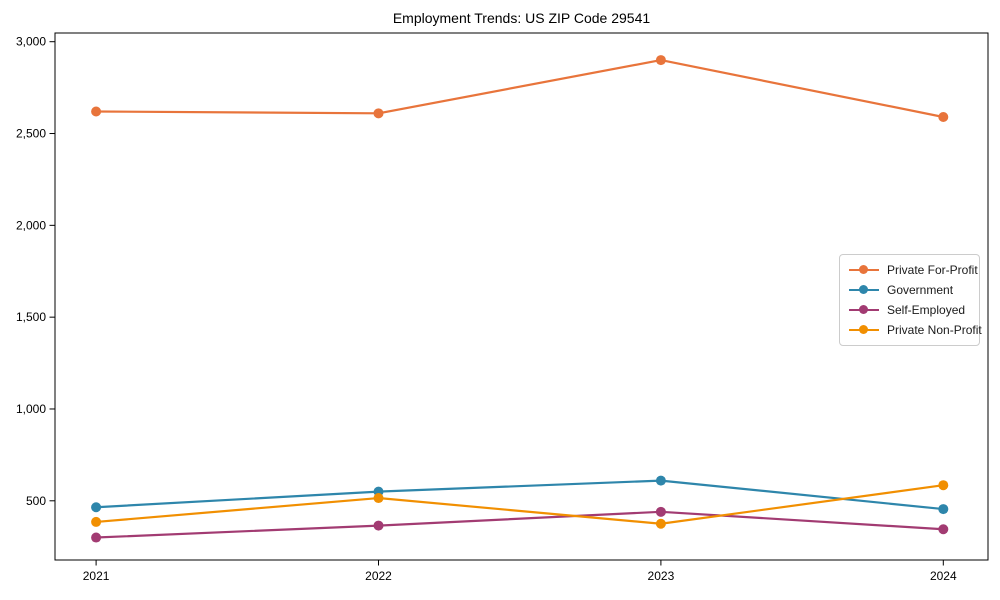 The height and width of the screenshot is (600, 1000). Describe the element at coordinates (96, 111) in the screenshot. I see `data-point-private-for-profit-2021` at that location.